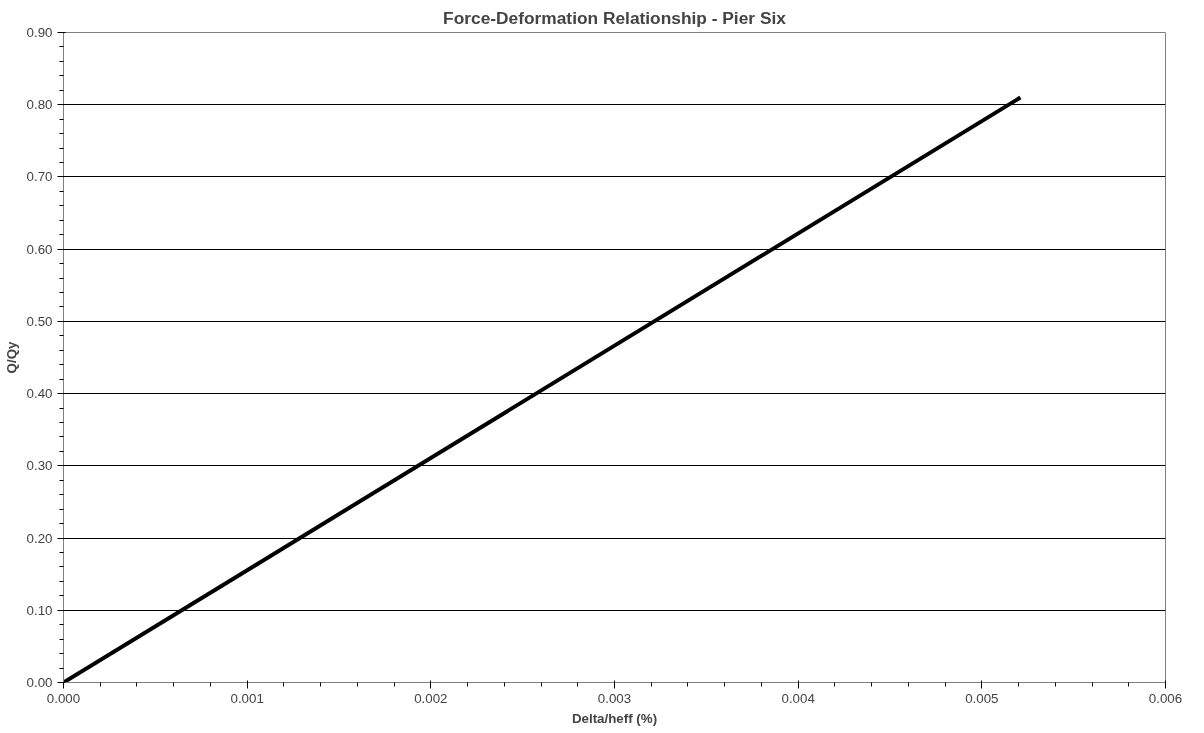 The height and width of the screenshot is (733, 1204). Describe the element at coordinates (39, 682) in the screenshot. I see `y-tick-label: 0.00` at that location.